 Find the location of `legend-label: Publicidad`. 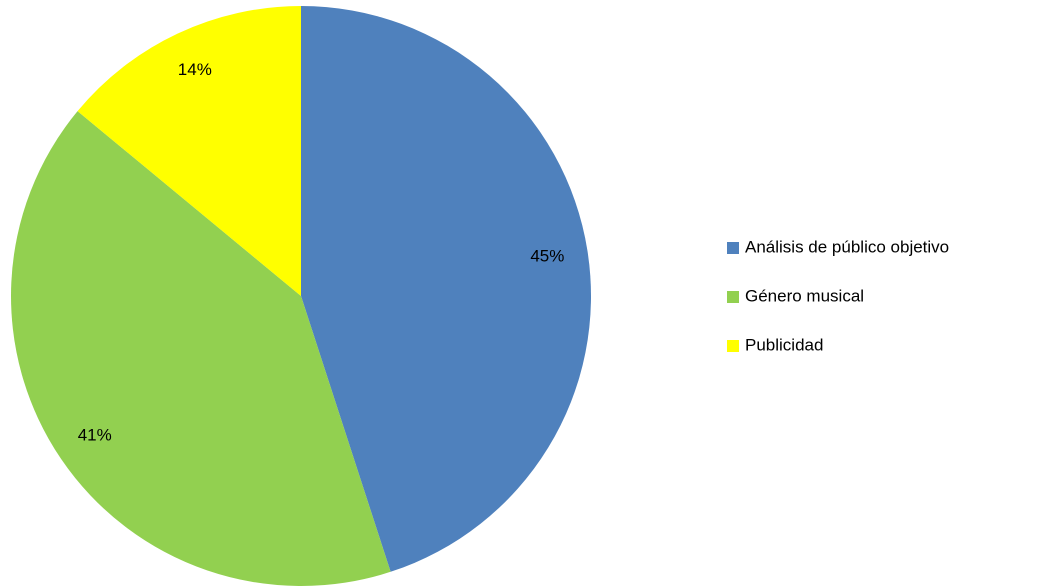

legend-label: Publicidad is located at coordinates (784, 344).